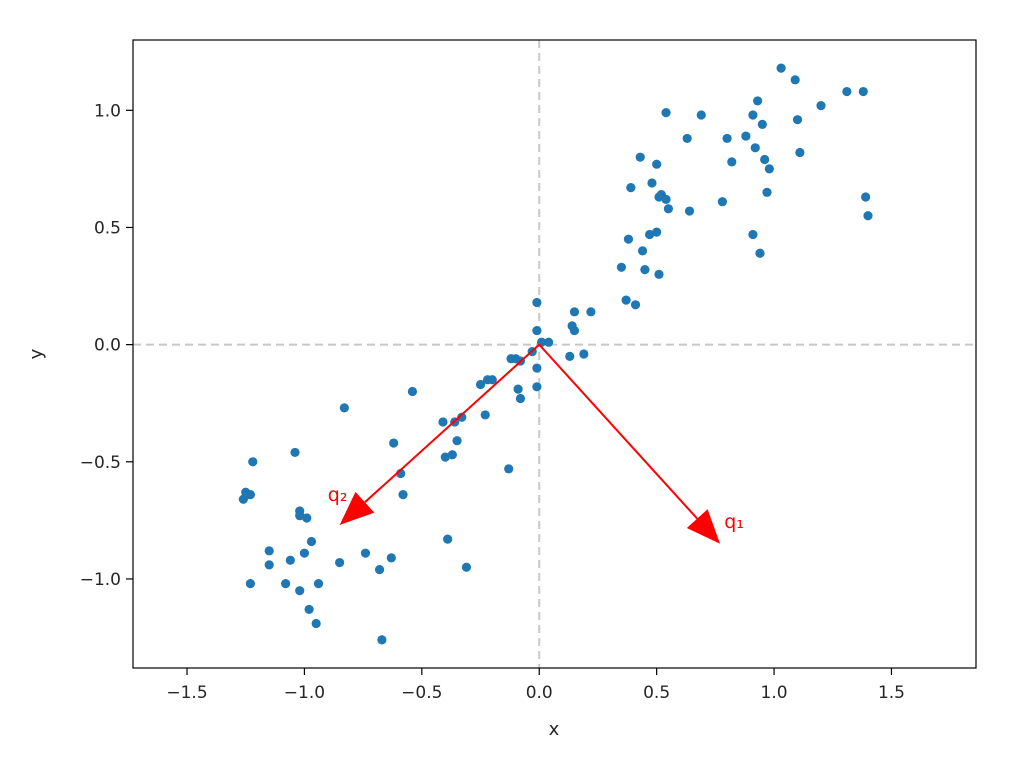 Image resolution: width=1024 pixels, height=769 pixels. What do you see at coordinates (774, 693) in the screenshot?
I see `x-tick-label: 1.0` at bounding box center [774, 693].